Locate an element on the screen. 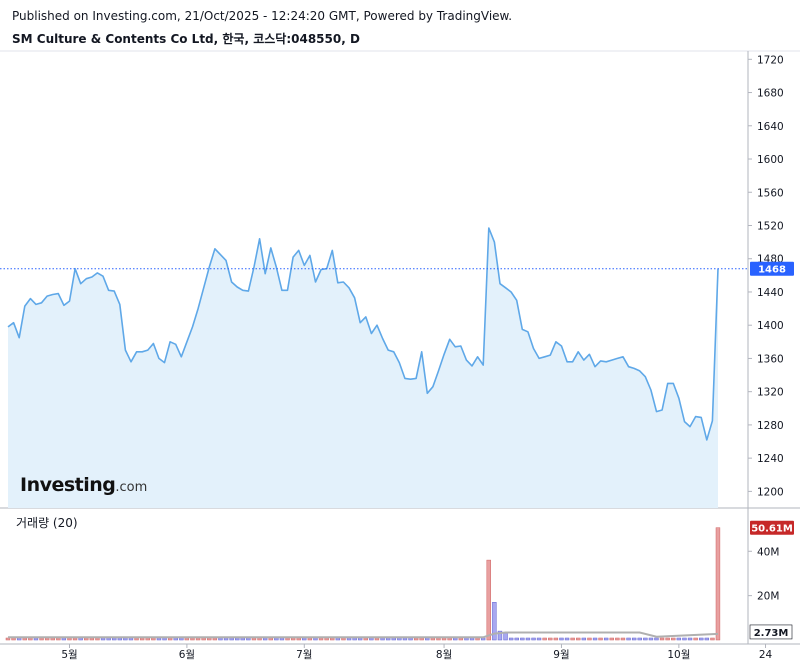 This screenshot has height=666, width=800. volume-last-badge-bg is located at coordinates (772, 527).